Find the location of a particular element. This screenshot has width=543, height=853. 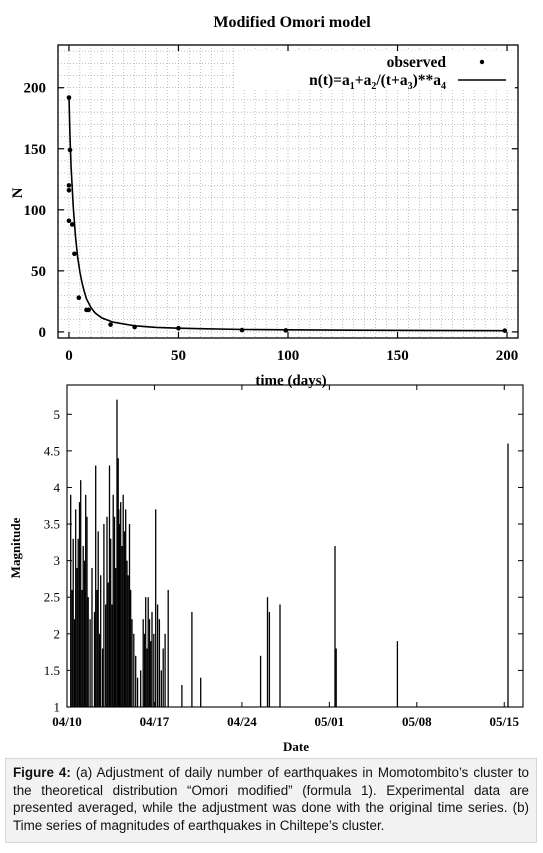

chart-a-legend: observed n(t)=a1+a2/(t+a3)**a4 is located at coordinates (375, 71).